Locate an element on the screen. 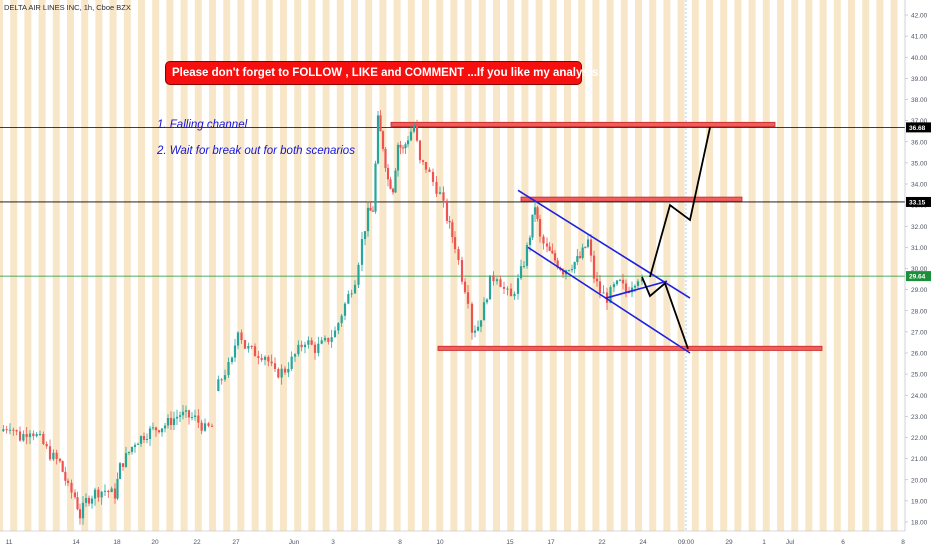 This screenshot has height=550, width=932. time-tick-label: 14 is located at coordinates (76, 542).